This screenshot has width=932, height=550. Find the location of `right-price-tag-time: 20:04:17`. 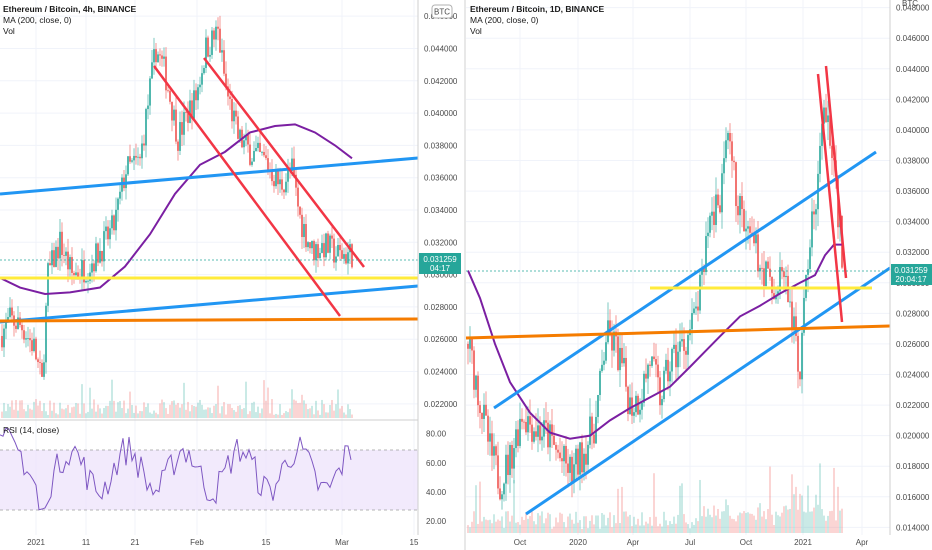

right-price-tag-time: 20:04:17 is located at coordinates (911, 279).